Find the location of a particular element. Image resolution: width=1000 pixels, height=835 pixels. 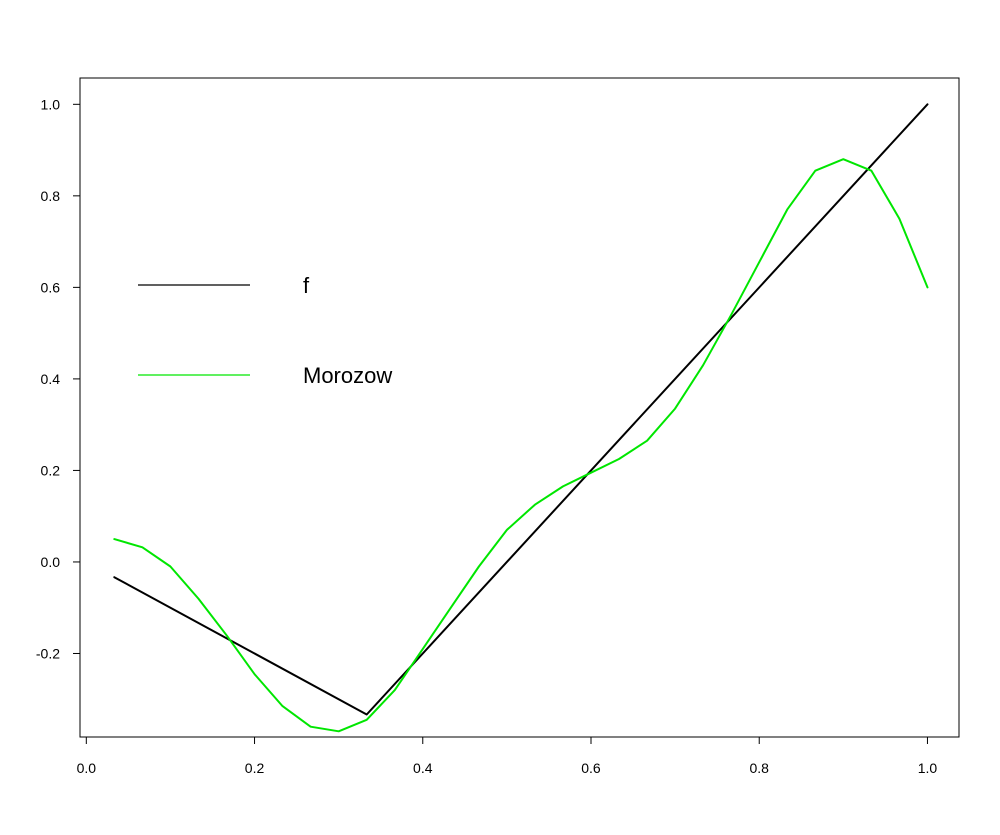

x-axis: 0.0 0.2 0.4 0.6 0.8 1.0 is located at coordinates (507, 756).